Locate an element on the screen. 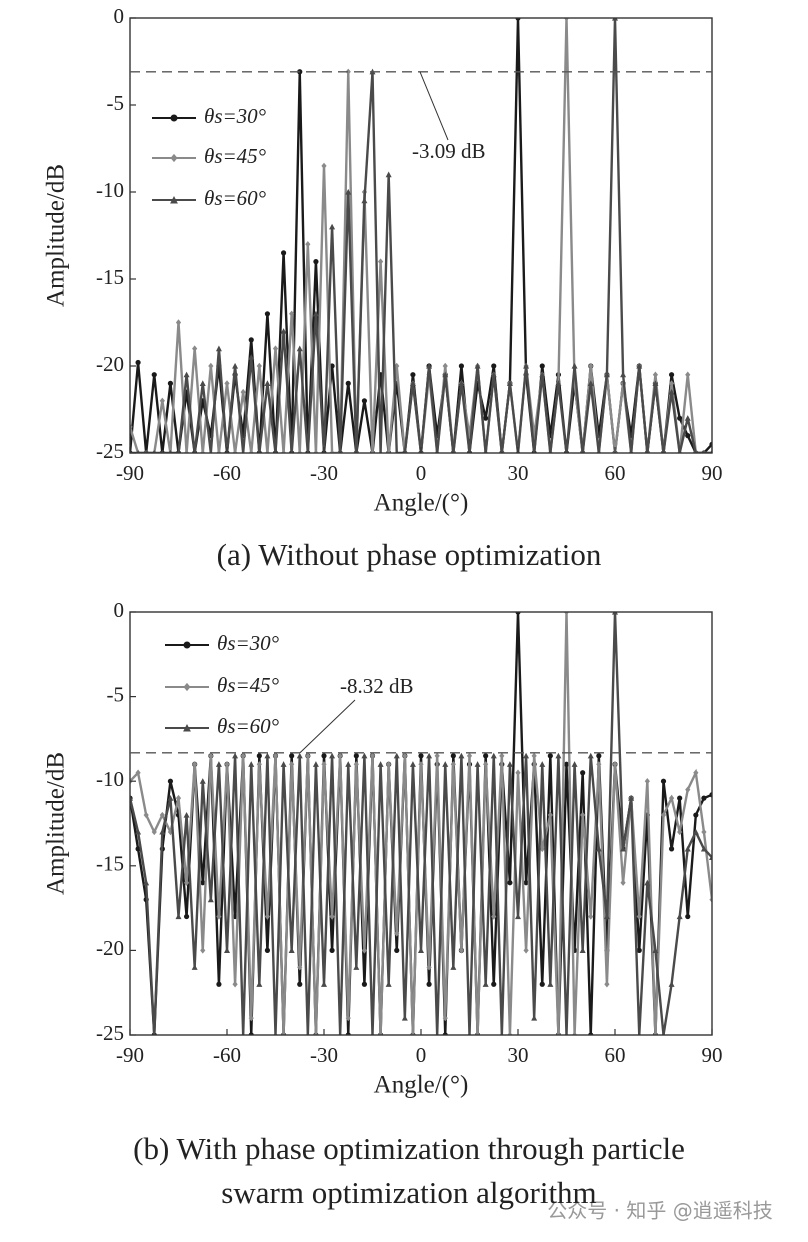  x-tick-label: 60 is located at coordinates (615, 1055).